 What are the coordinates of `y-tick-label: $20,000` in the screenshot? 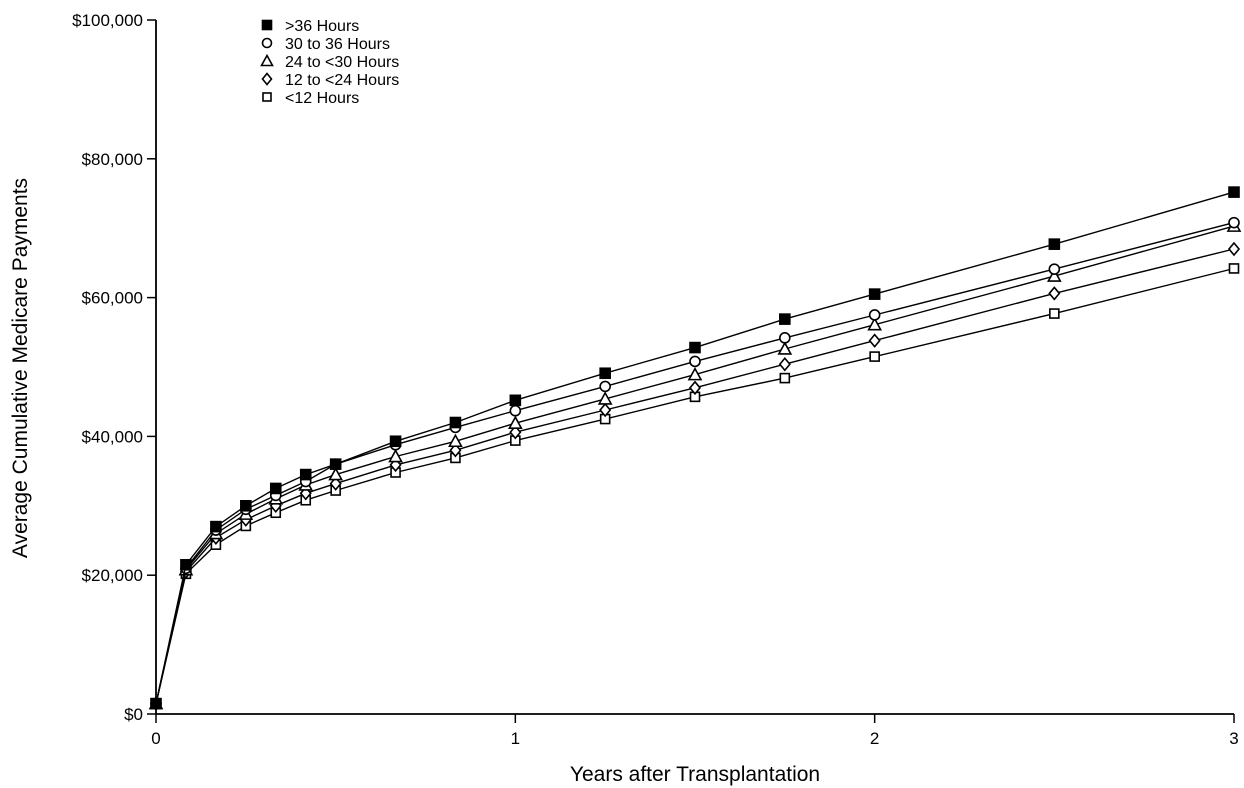 It's located at (112, 575).